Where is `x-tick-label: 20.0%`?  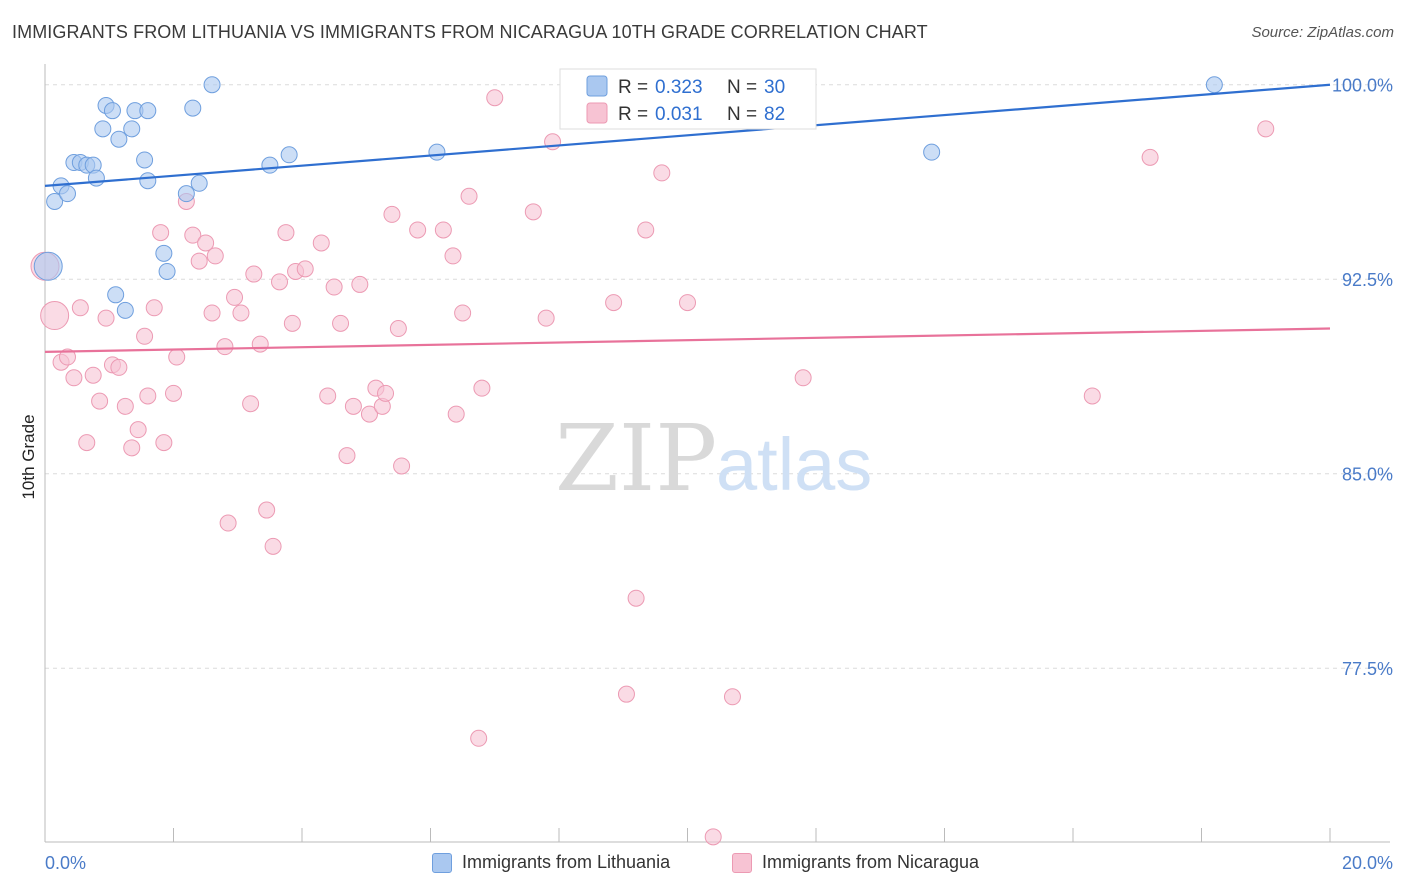
x-tick-label: 20.0% is located at coordinates (1367, 863).